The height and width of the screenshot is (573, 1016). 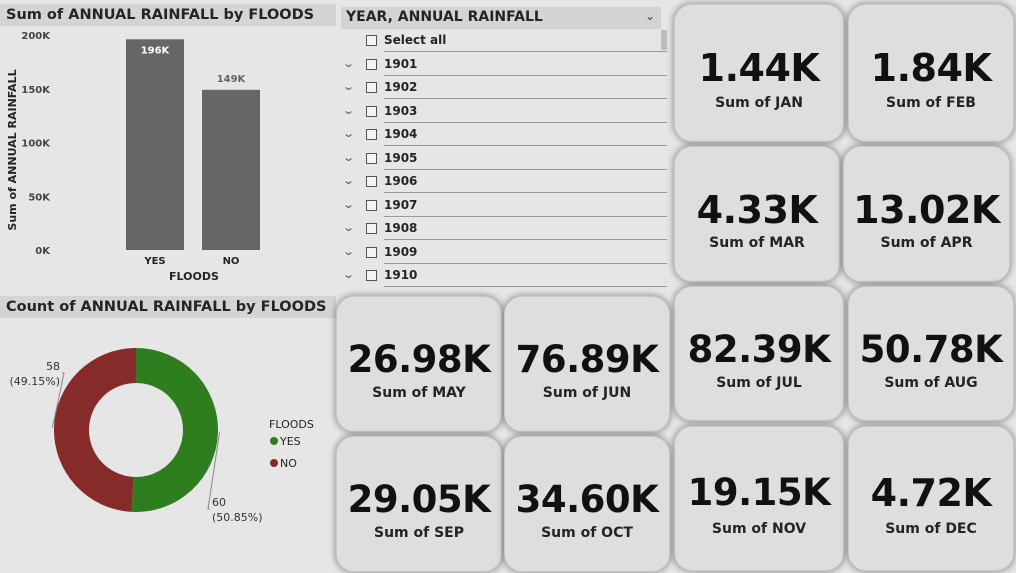 I want to click on kpi-card: 19.15K Sum of NOV, so click(x=759, y=498).